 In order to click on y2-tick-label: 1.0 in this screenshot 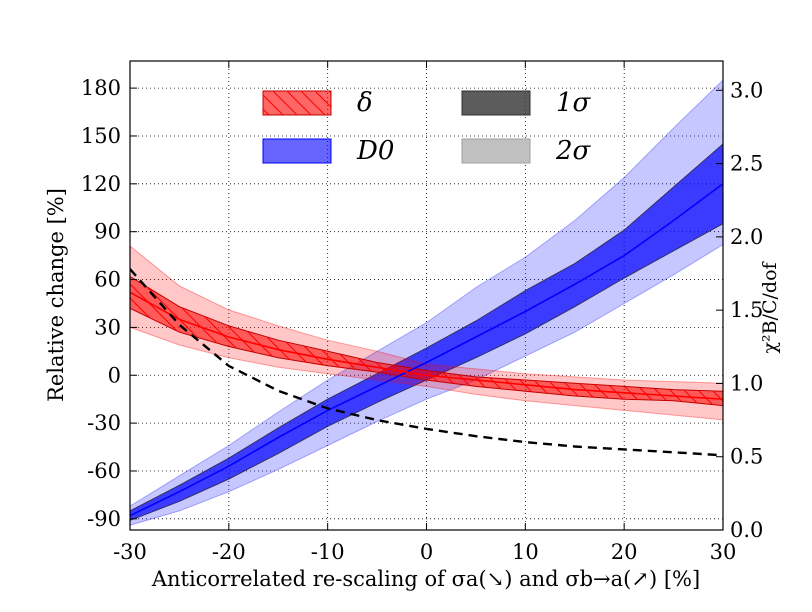, I will do `click(746, 383)`.